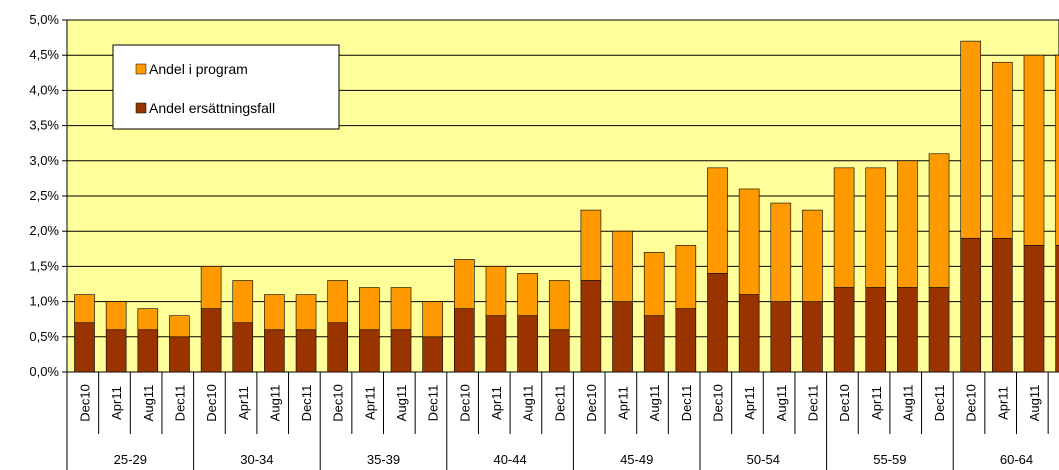 The image size is (1059, 470). Describe the element at coordinates (141, 108) in the screenshot. I see `legend-swatch-andel-ersattningsfall` at that location.